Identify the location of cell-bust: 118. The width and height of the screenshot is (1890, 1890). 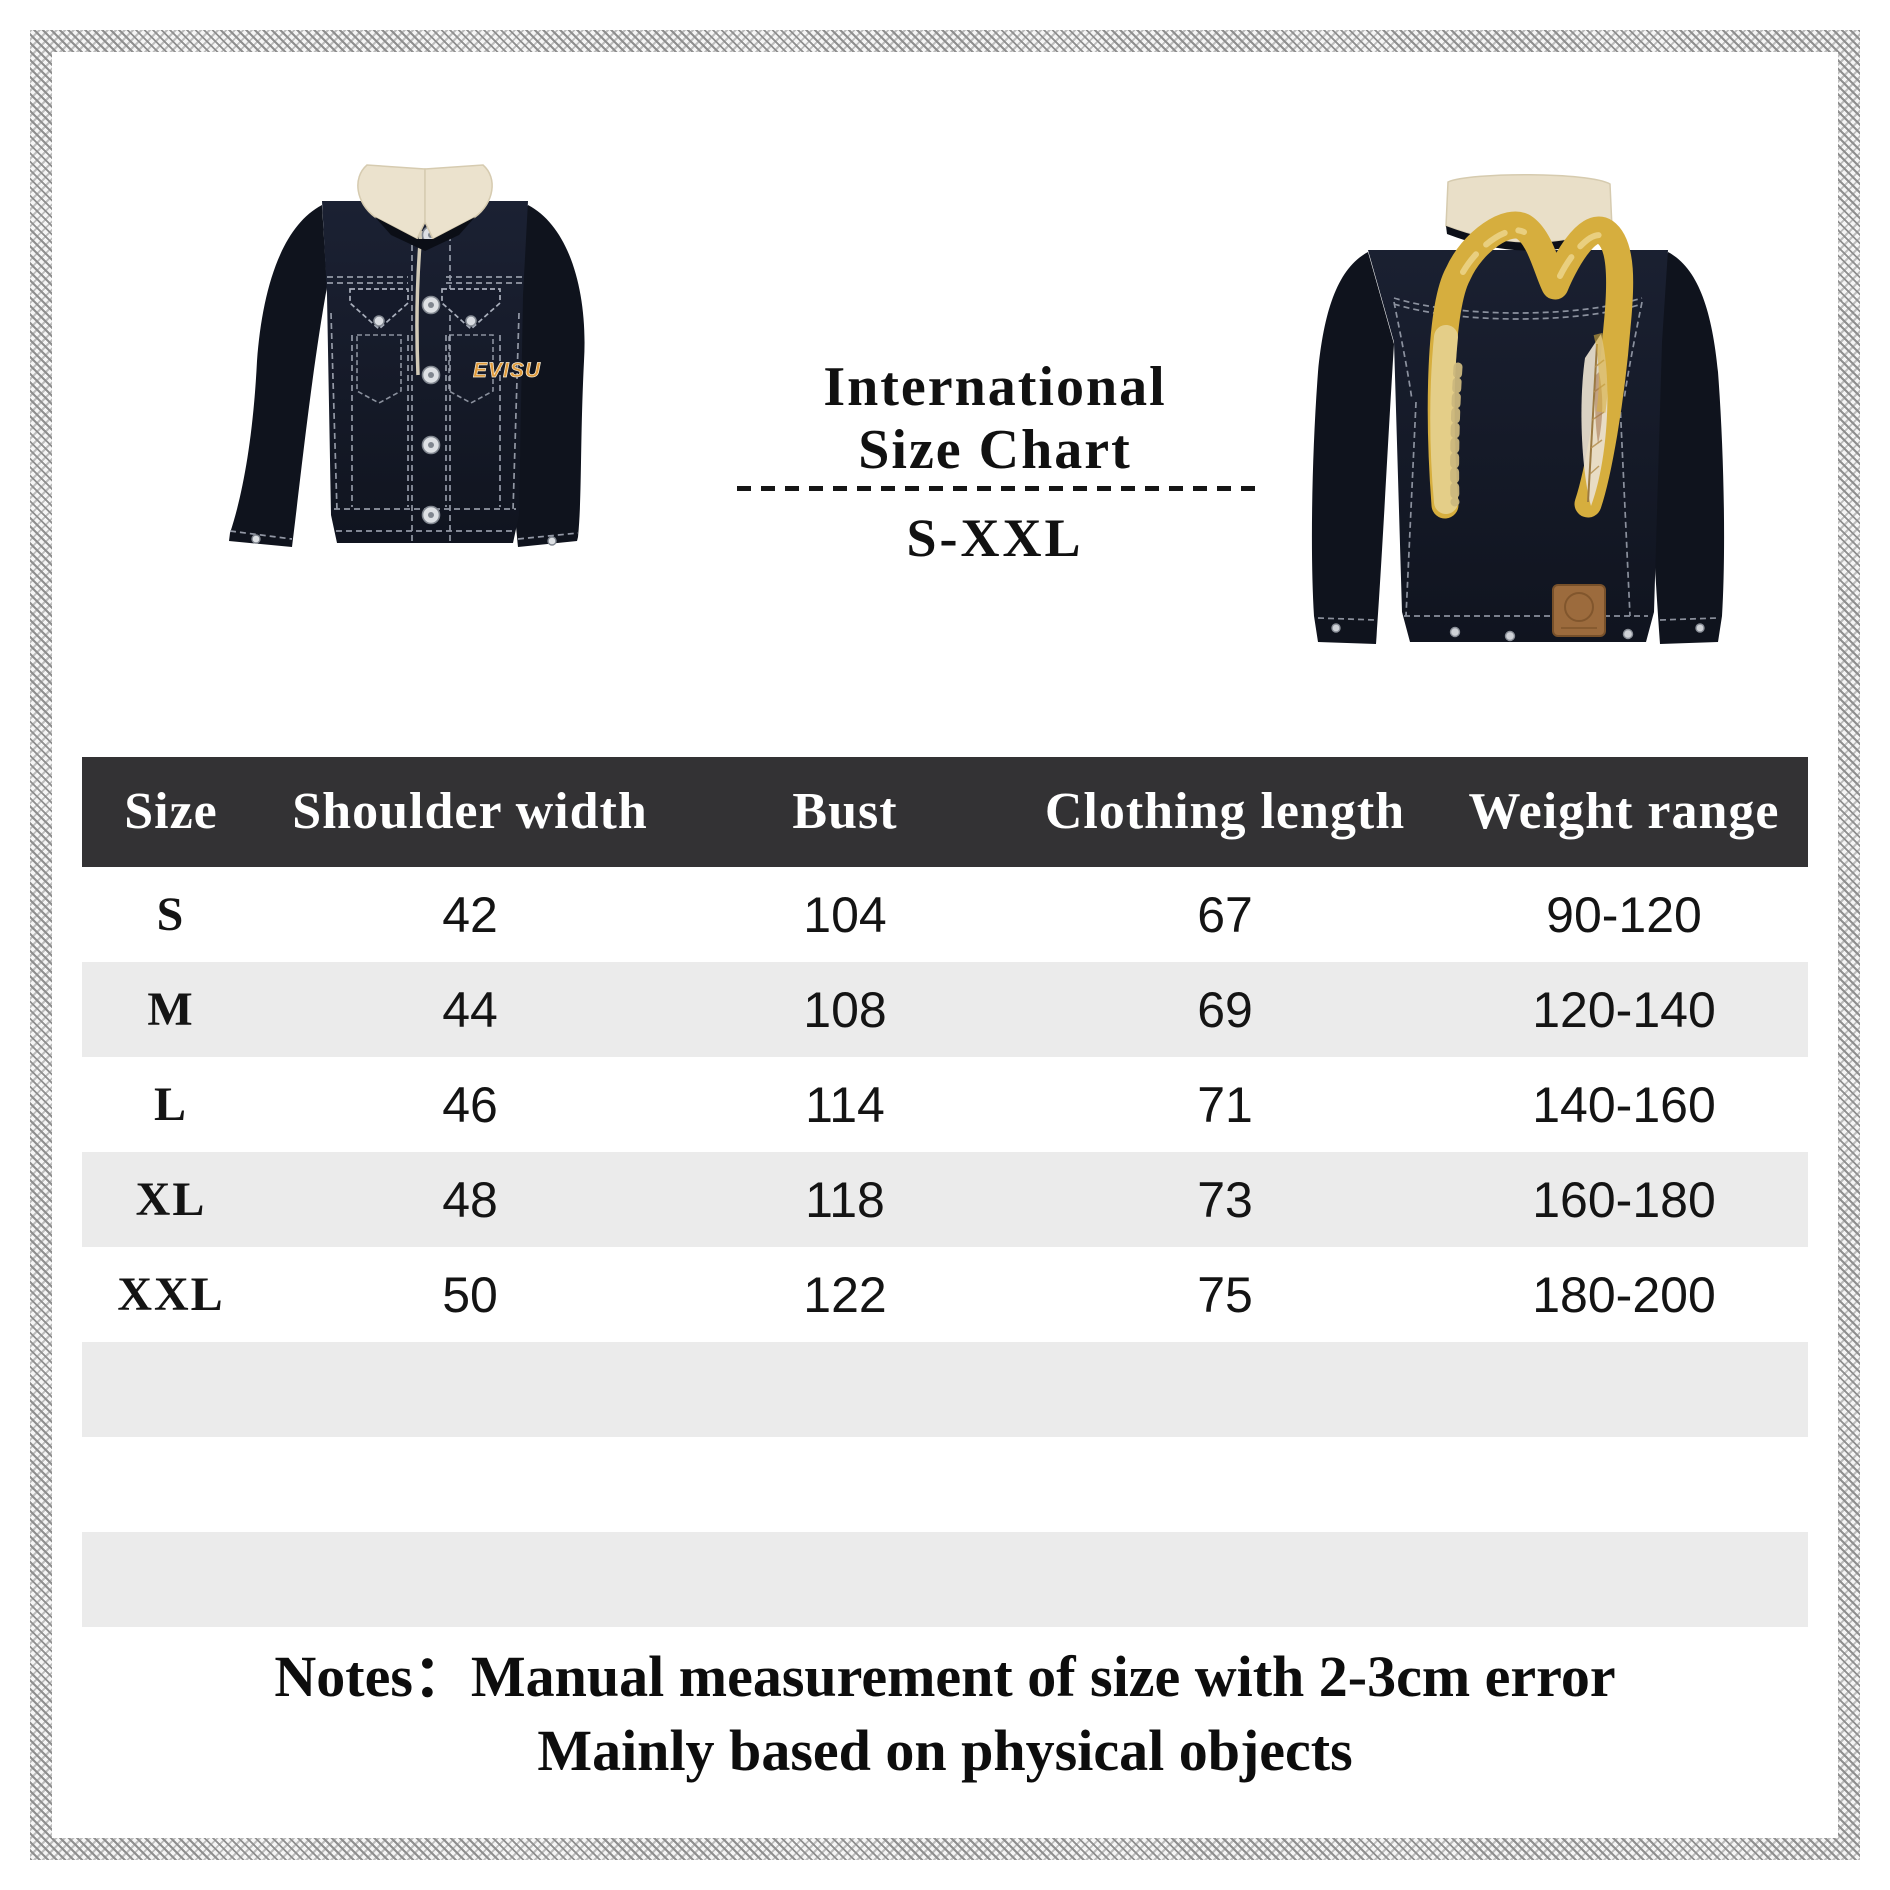
(845, 1199).